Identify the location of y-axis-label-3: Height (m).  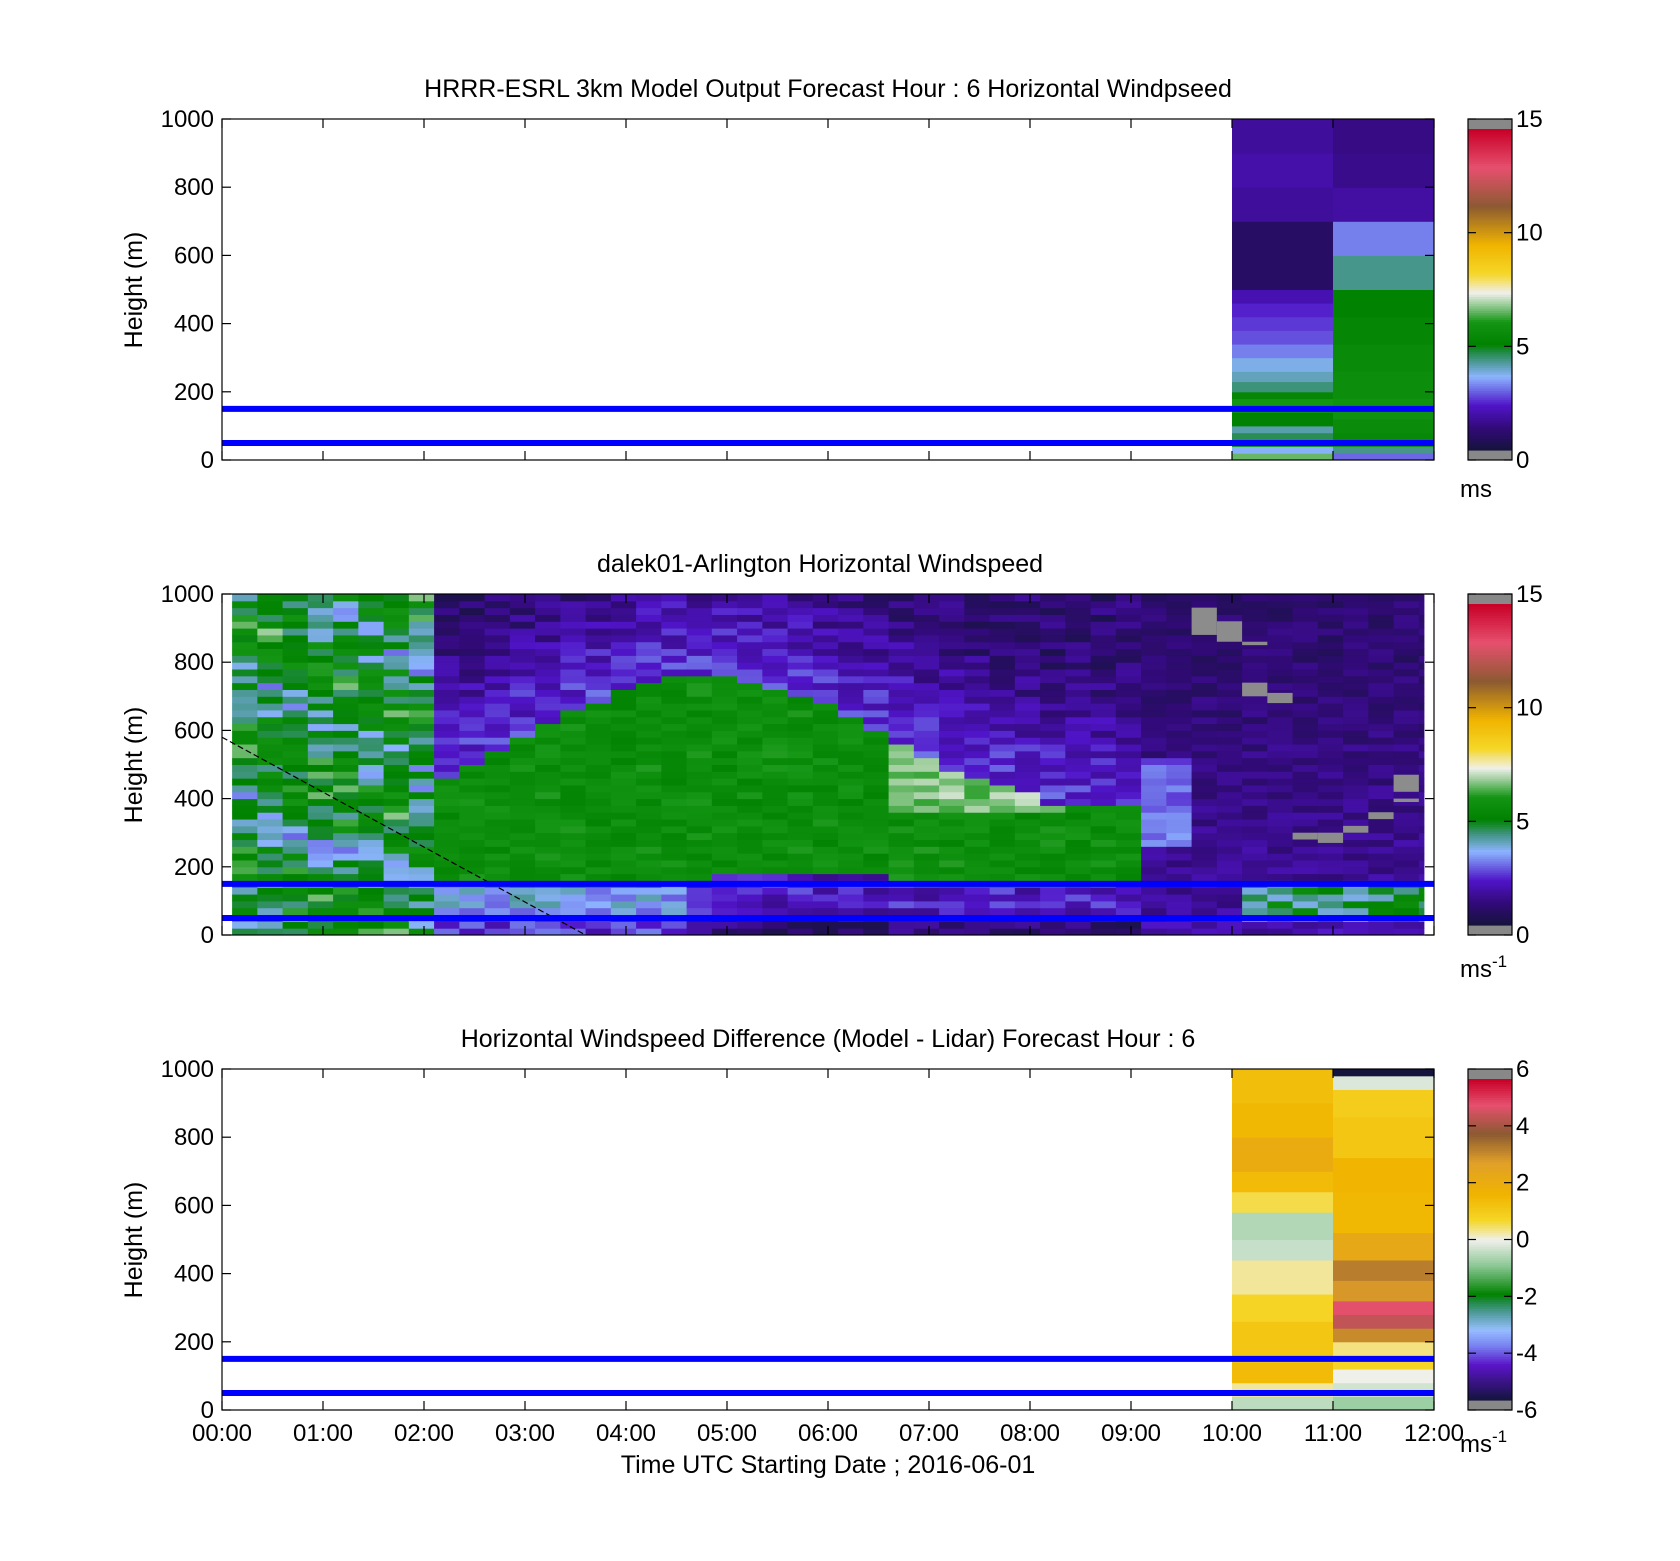
(134, 1240).